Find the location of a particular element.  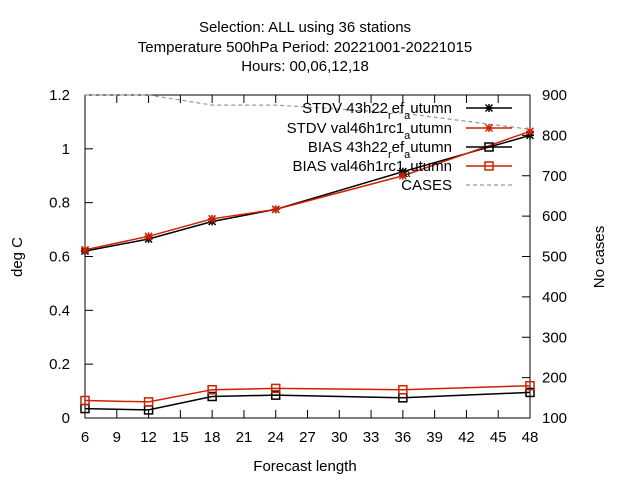

y-tick-label: 0.2 is located at coordinates (59, 364).